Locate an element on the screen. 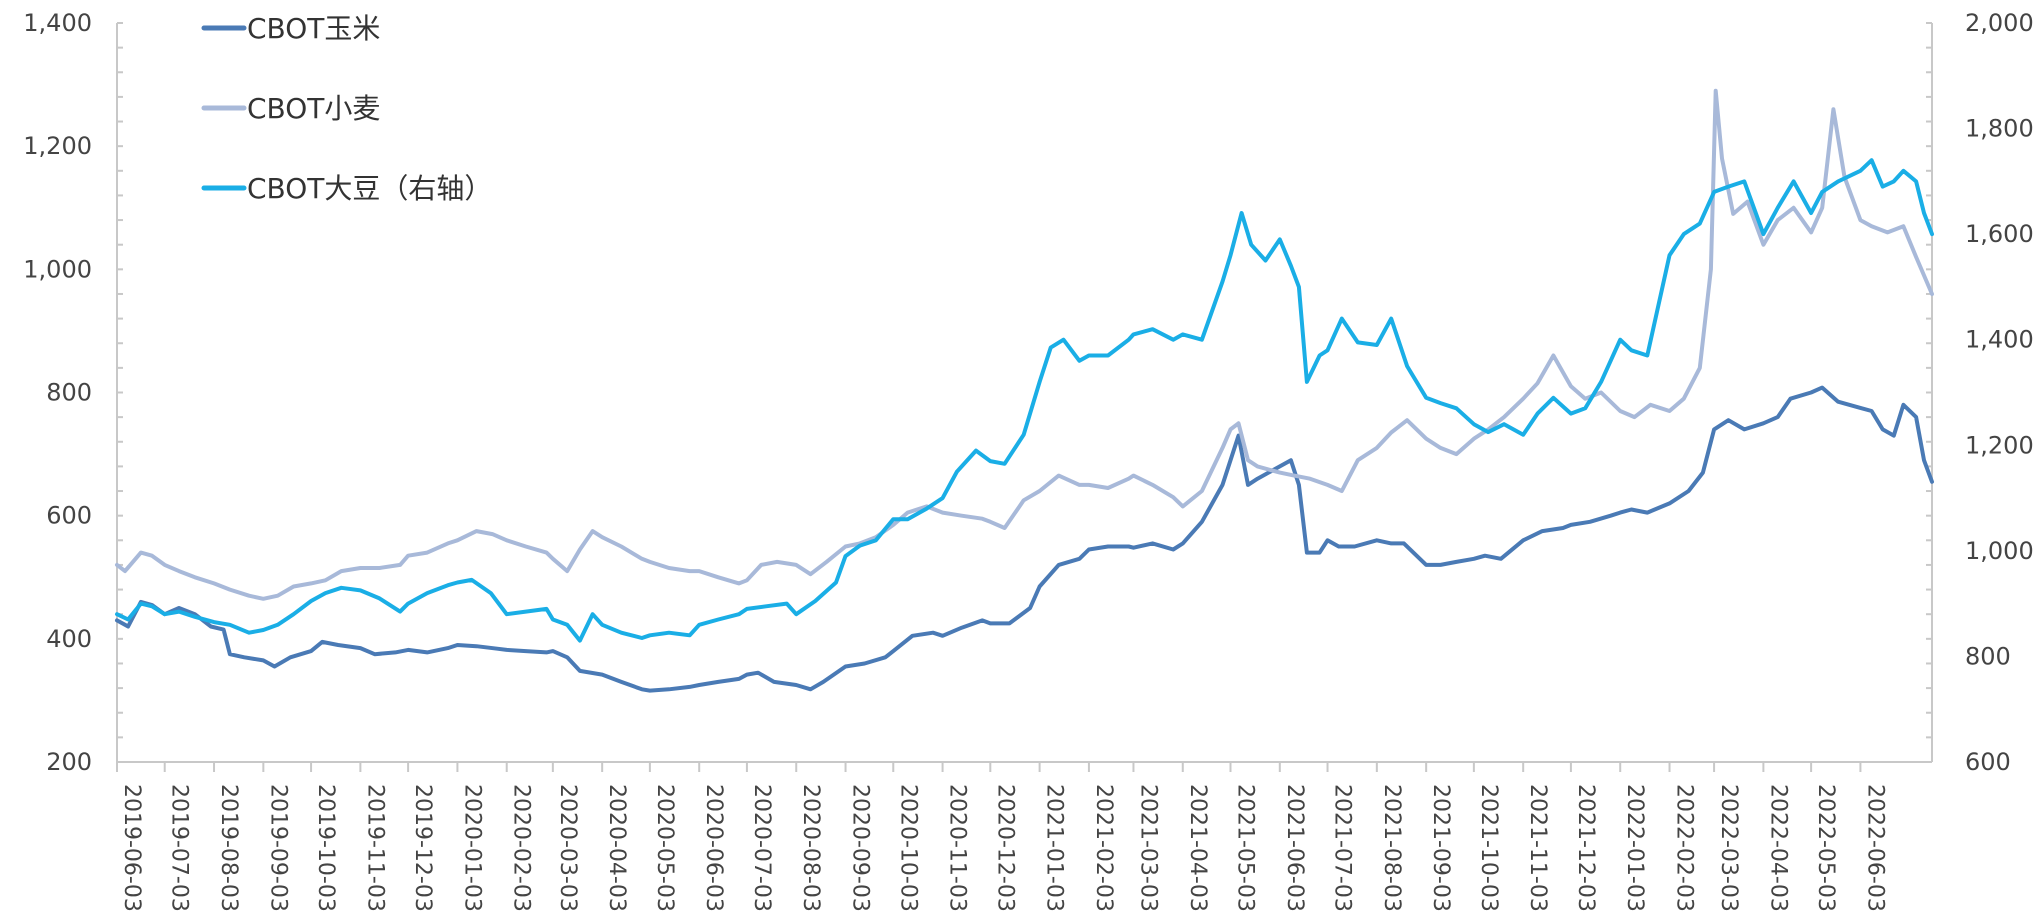 Image resolution: width=2042 pixels, height=916 pixels. left-y-tick-label: 800 is located at coordinates (69, 393).